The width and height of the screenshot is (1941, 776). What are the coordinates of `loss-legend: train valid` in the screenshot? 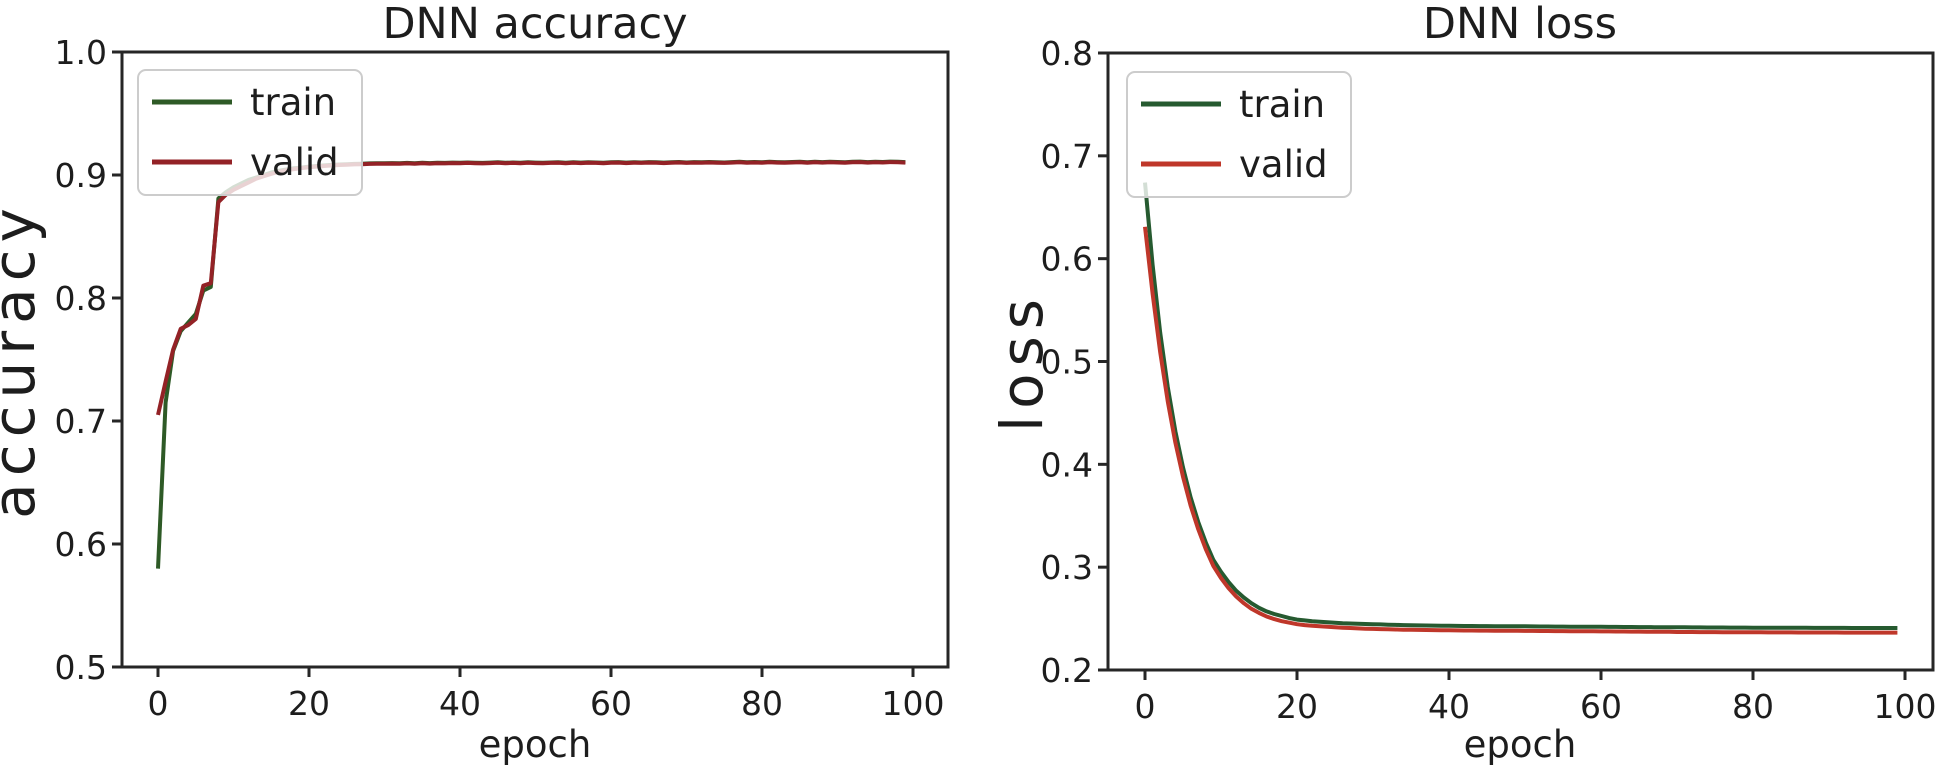 It's located at (1239, 134).